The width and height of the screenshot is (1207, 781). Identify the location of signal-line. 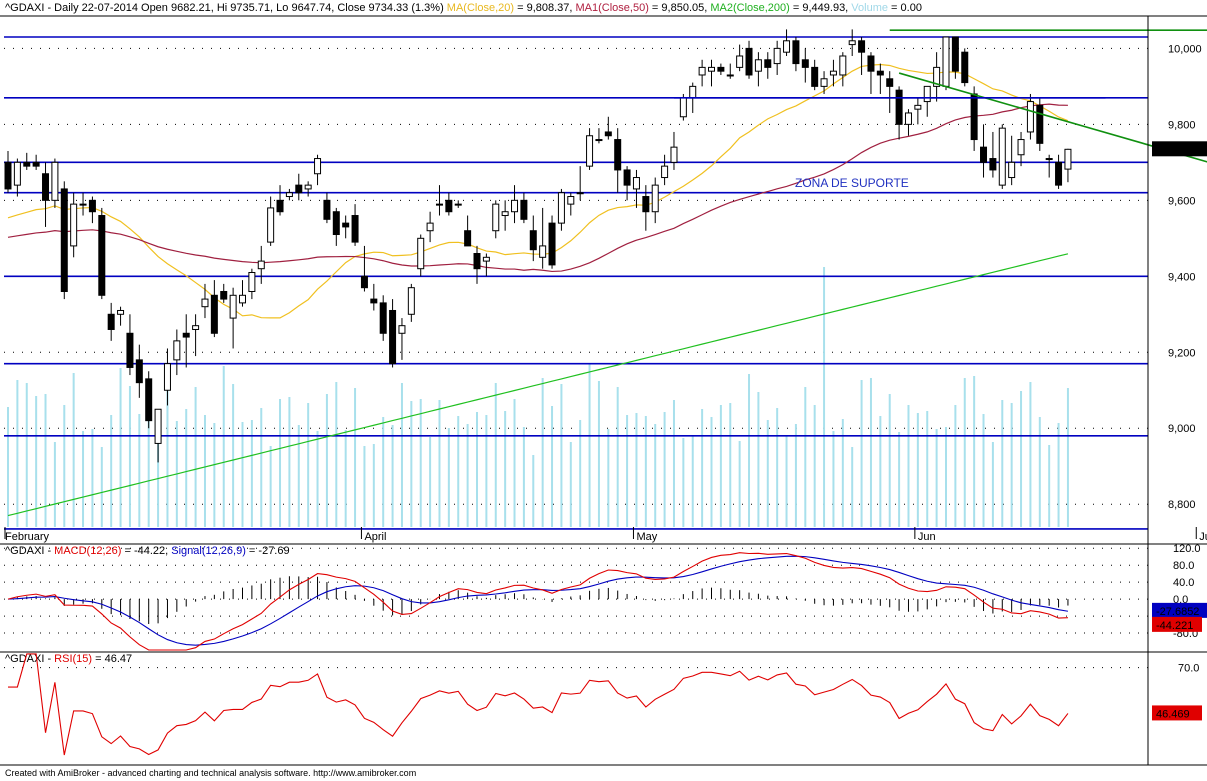
(538, 600).